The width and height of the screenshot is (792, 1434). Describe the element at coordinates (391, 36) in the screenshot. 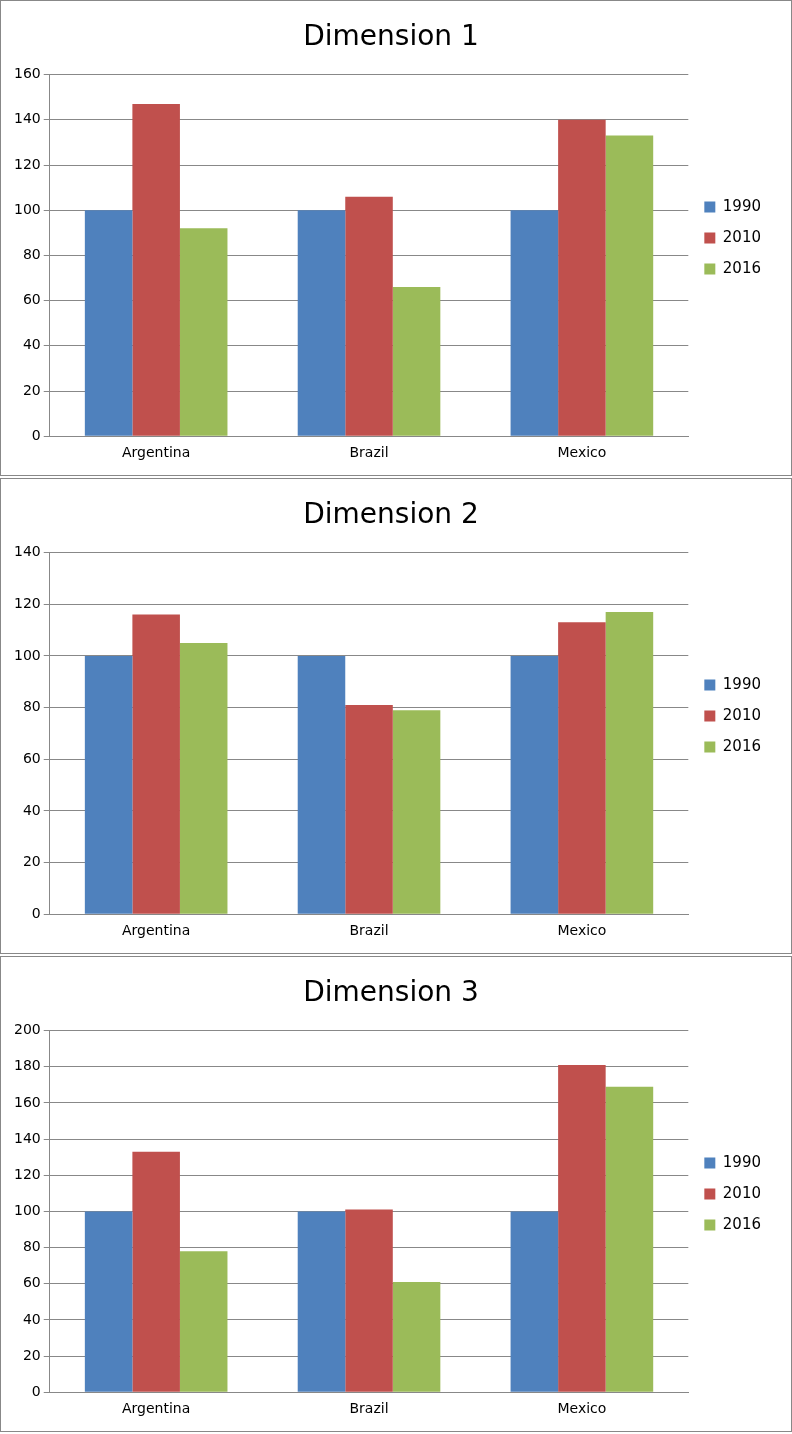

I see `chart-title: Dimension 1` at that location.